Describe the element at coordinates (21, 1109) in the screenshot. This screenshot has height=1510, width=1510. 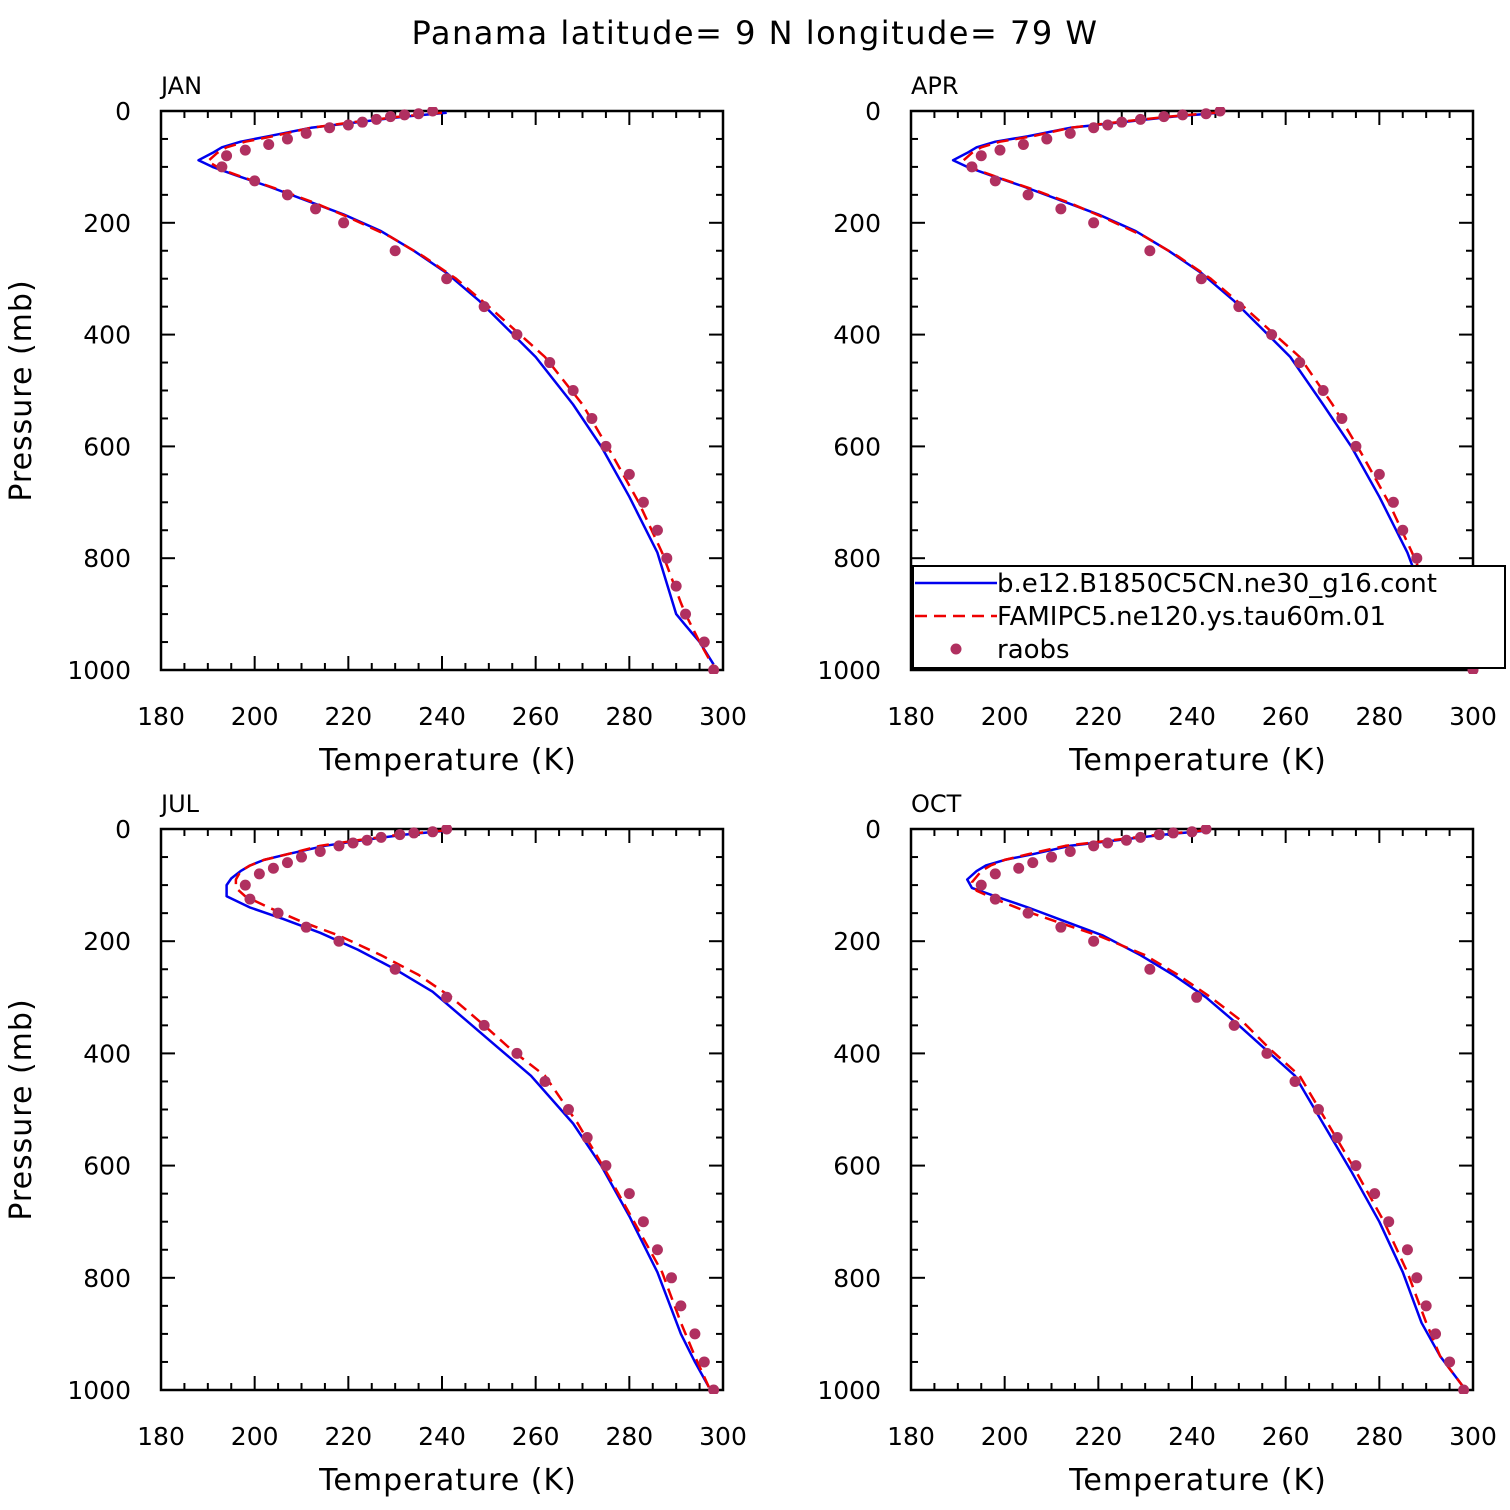
I see `y-axis-label: Pressure (mb)` at that location.